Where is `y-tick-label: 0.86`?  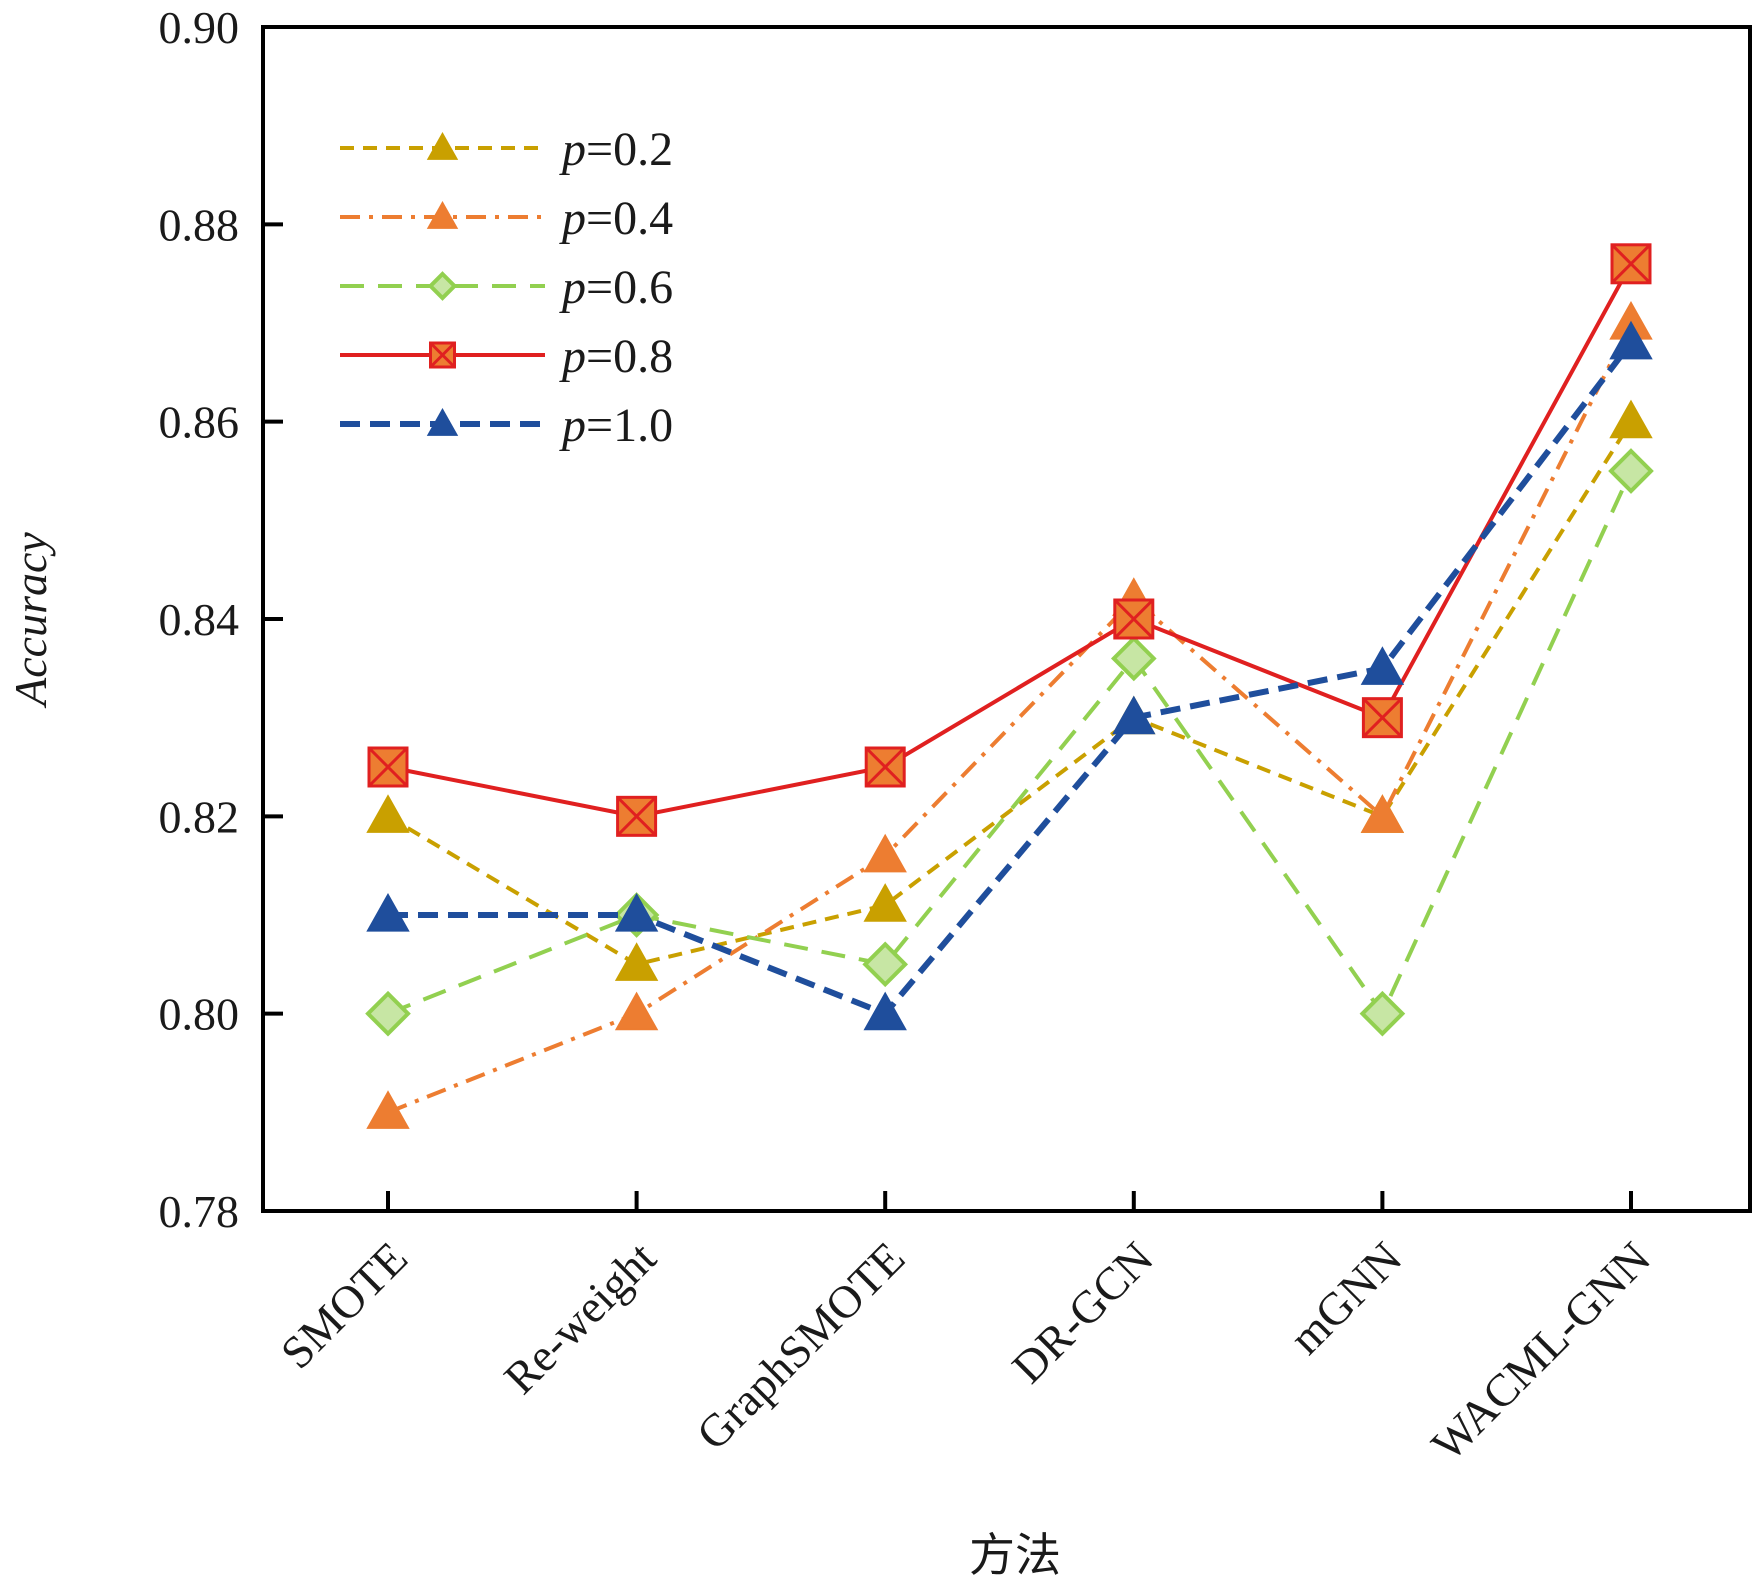
y-tick-label: 0.86 is located at coordinates (199, 422).